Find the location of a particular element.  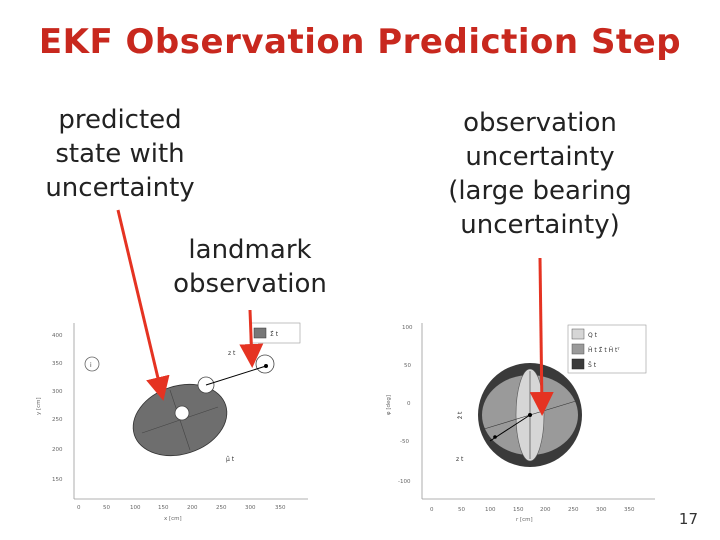

left-x-tick: 50 is located at coordinates (106, 508).